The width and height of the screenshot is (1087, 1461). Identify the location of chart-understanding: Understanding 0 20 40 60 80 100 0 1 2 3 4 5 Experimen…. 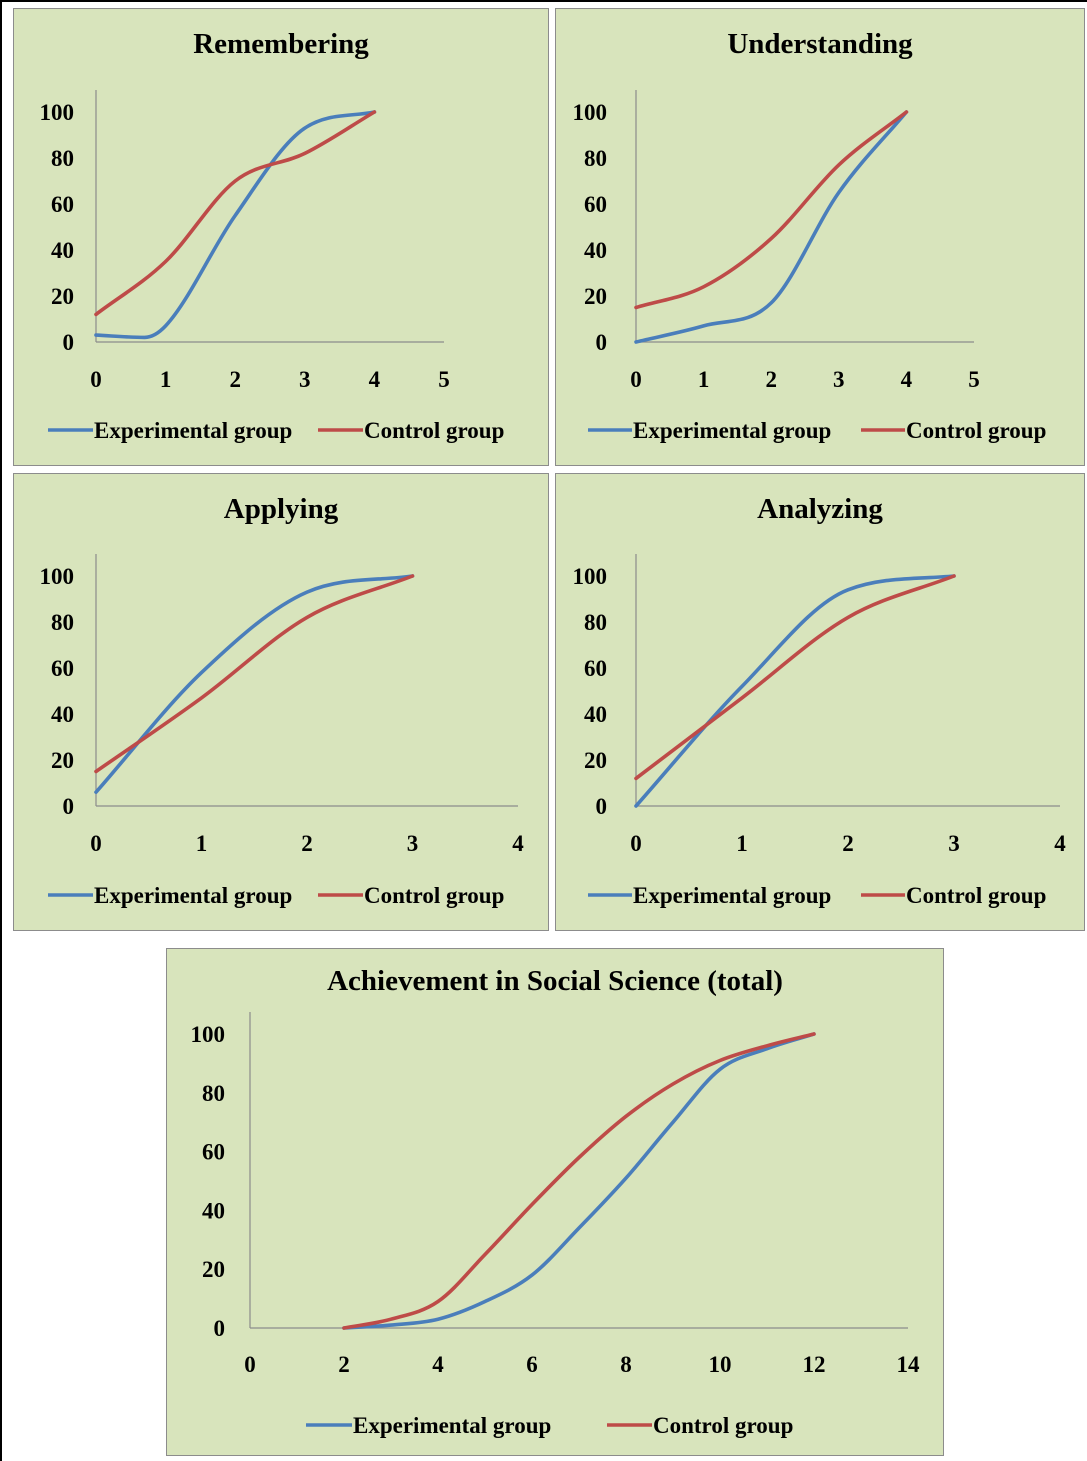
(810, 235).